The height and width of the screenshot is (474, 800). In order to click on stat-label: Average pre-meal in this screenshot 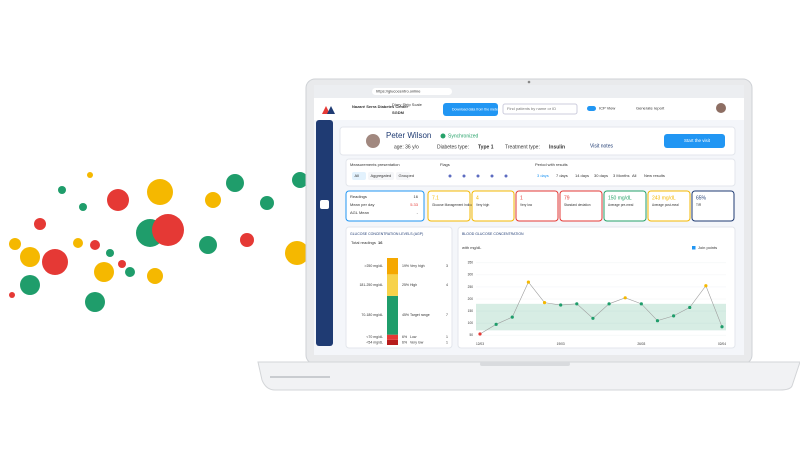, I will do `click(621, 205)`.